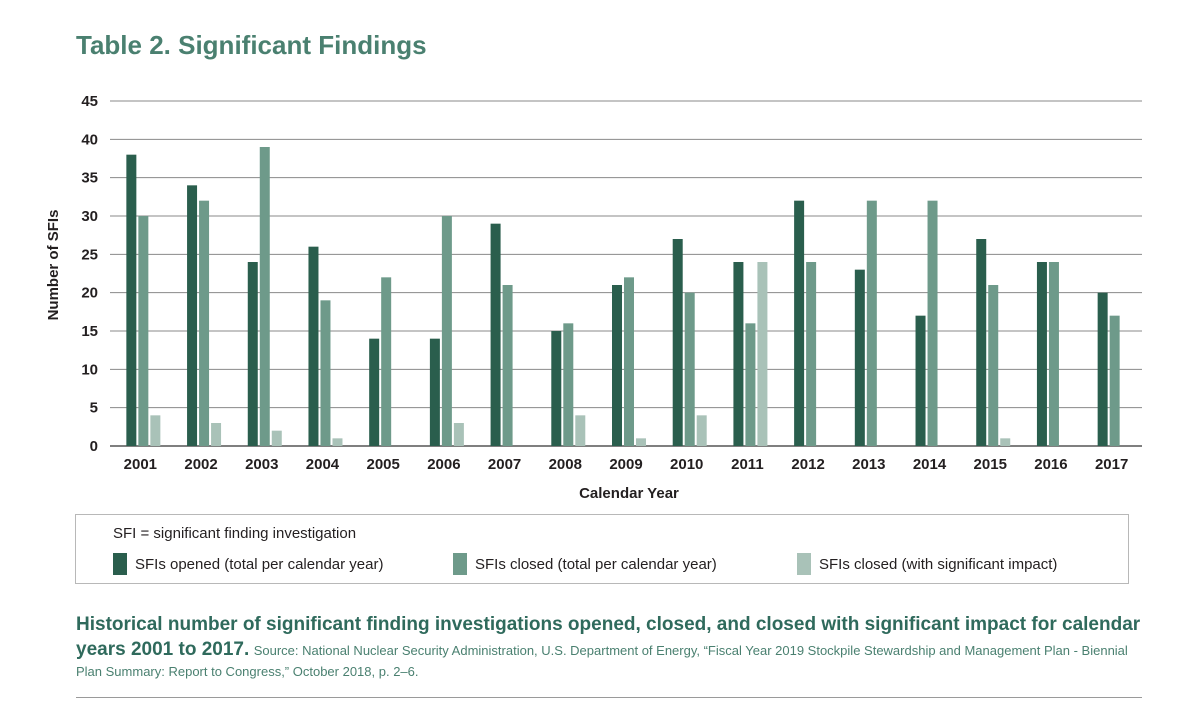 The height and width of the screenshot is (724, 1200). Describe the element at coordinates (259, 564) in the screenshot. I see `legend-label-opened: SFIs opened (total per calendar year)` at that location.